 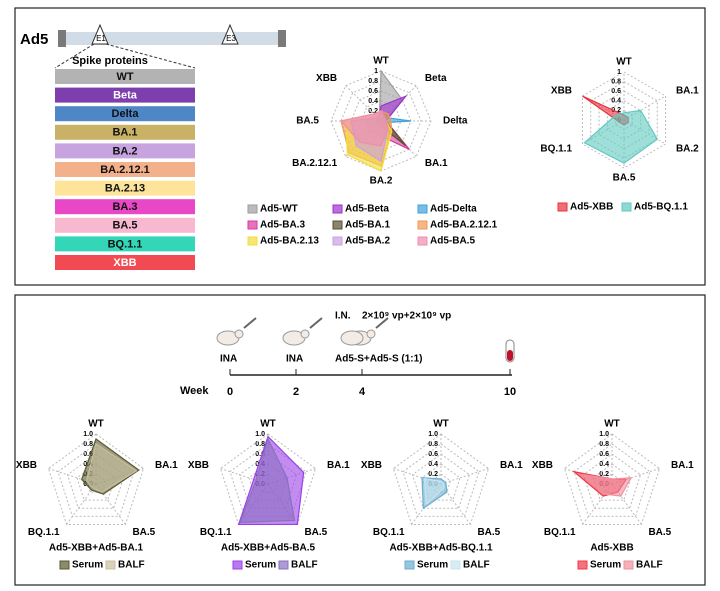 I want to click on legend-label: Ad5-BA.3, so click(x=282, y=225).